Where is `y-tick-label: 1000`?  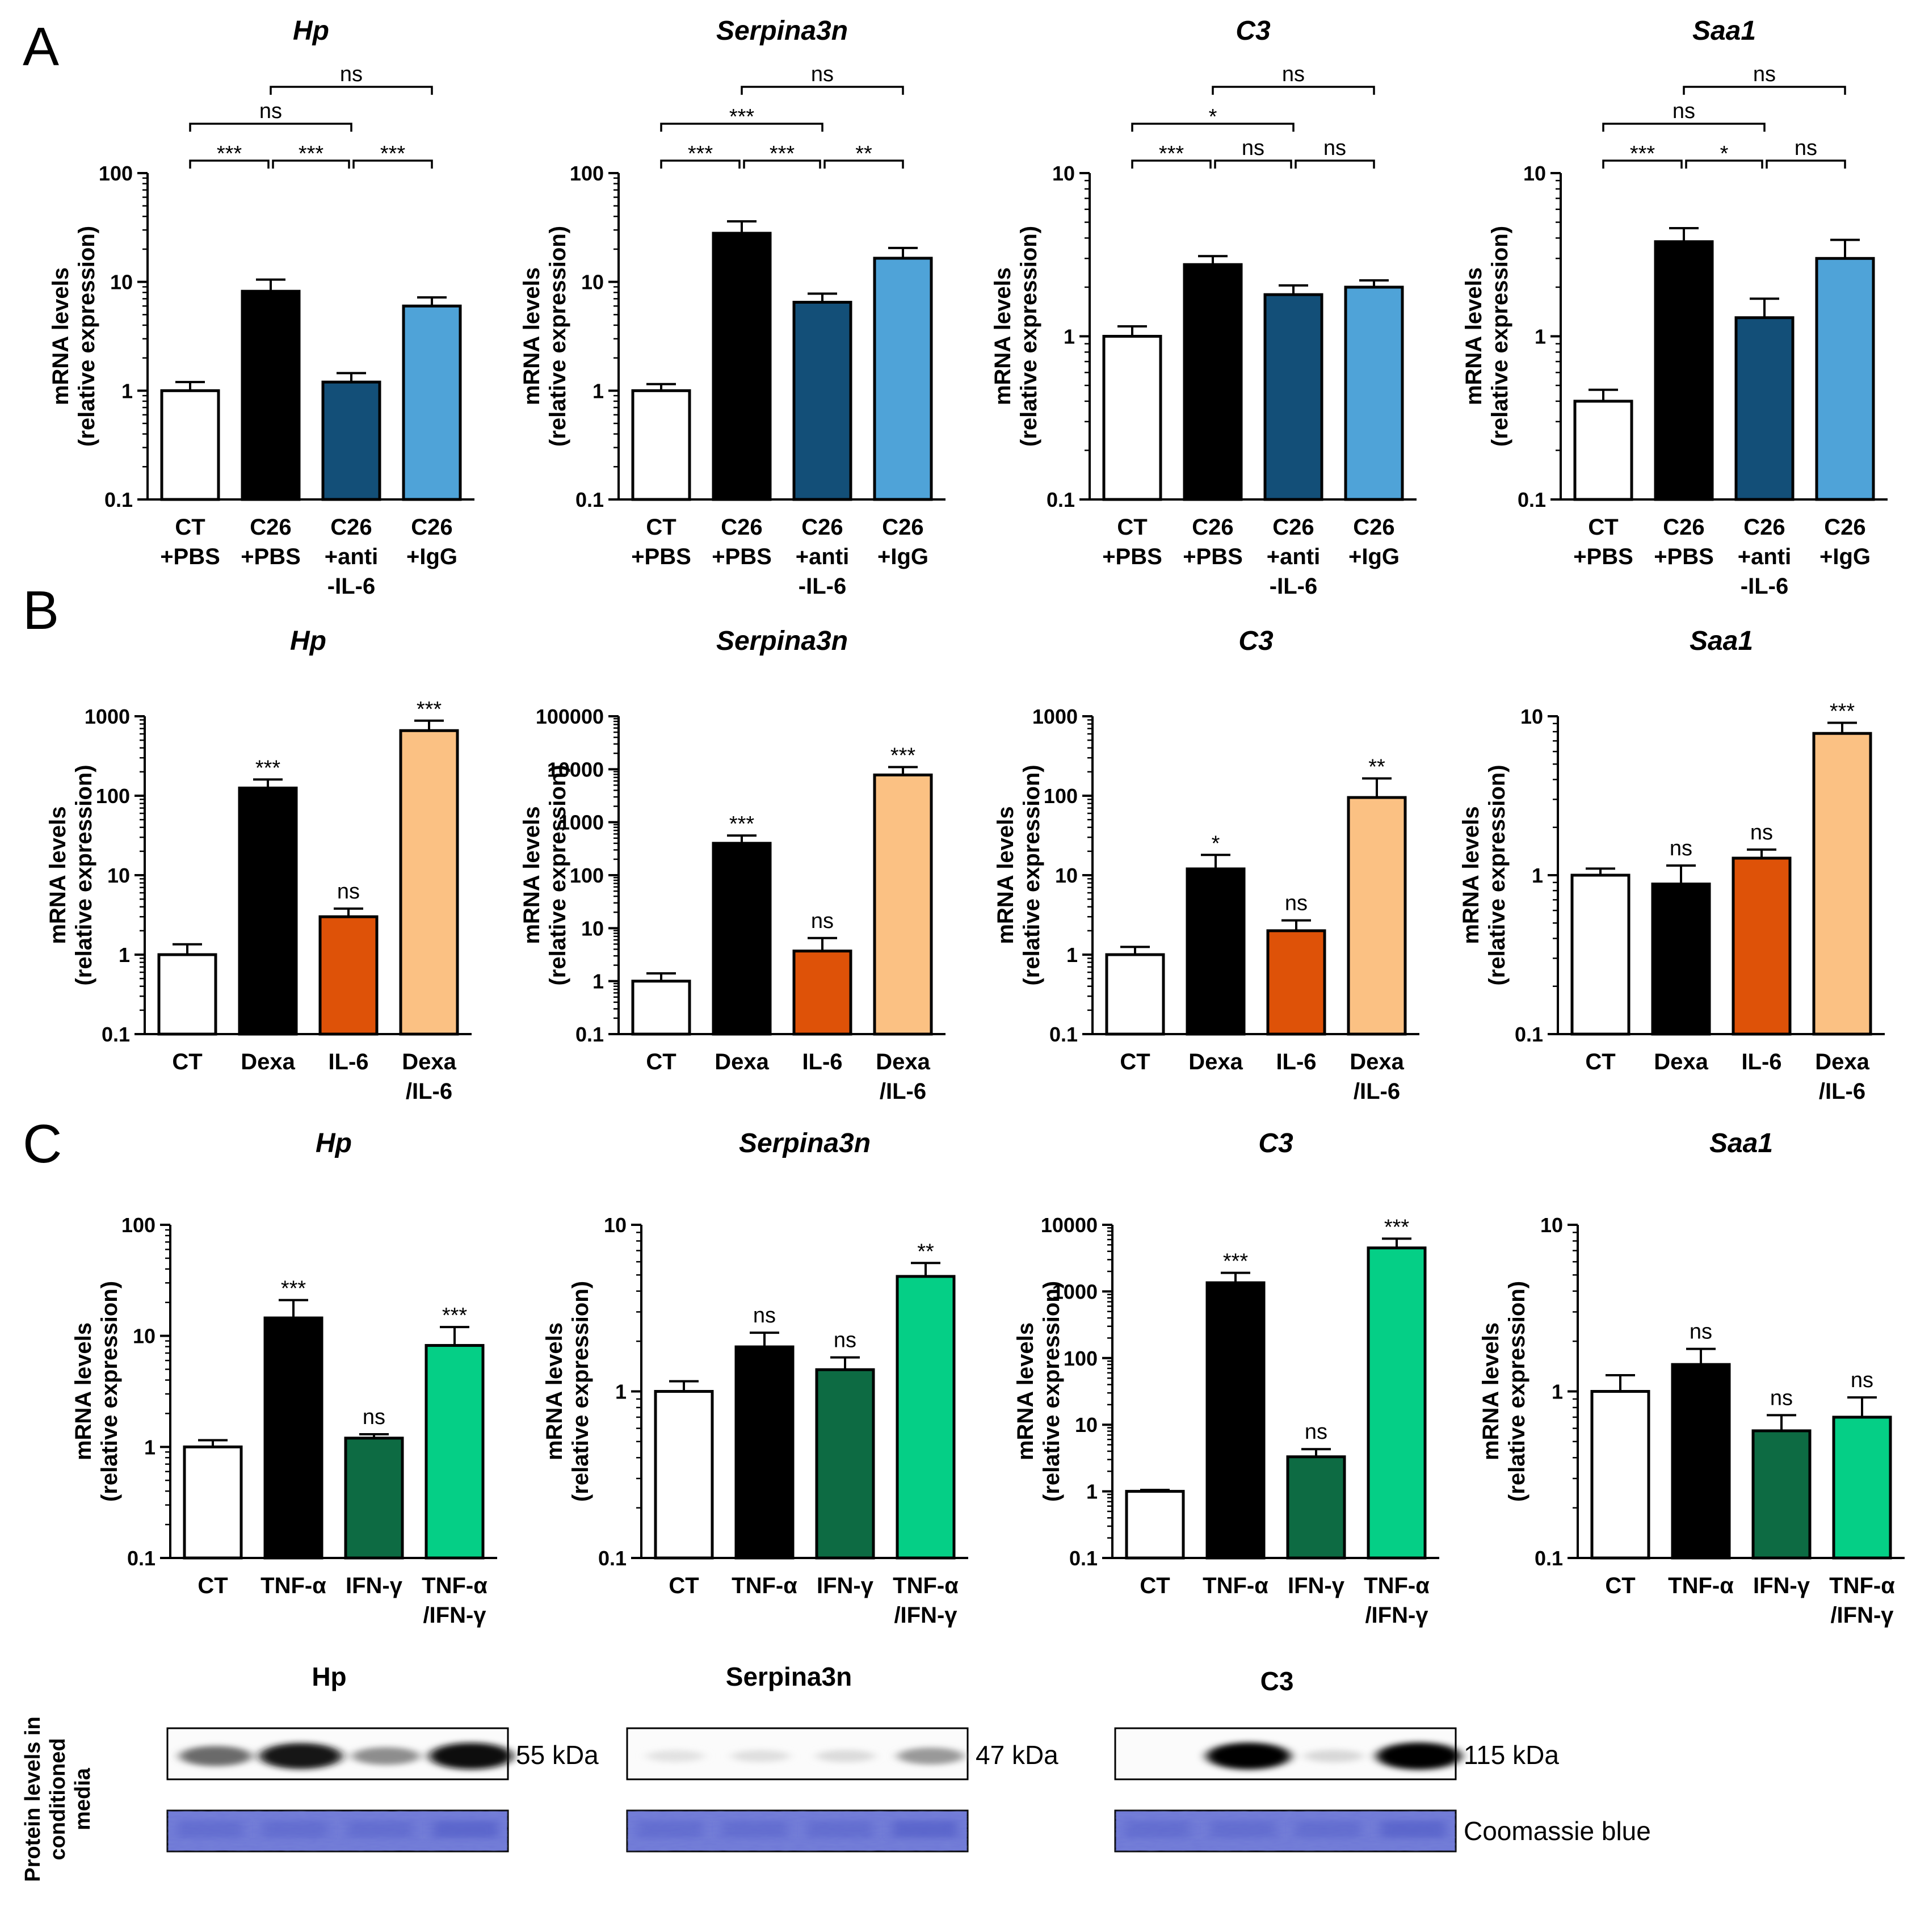
y-tick-label: 1000 is located at coordinates (581, 822).